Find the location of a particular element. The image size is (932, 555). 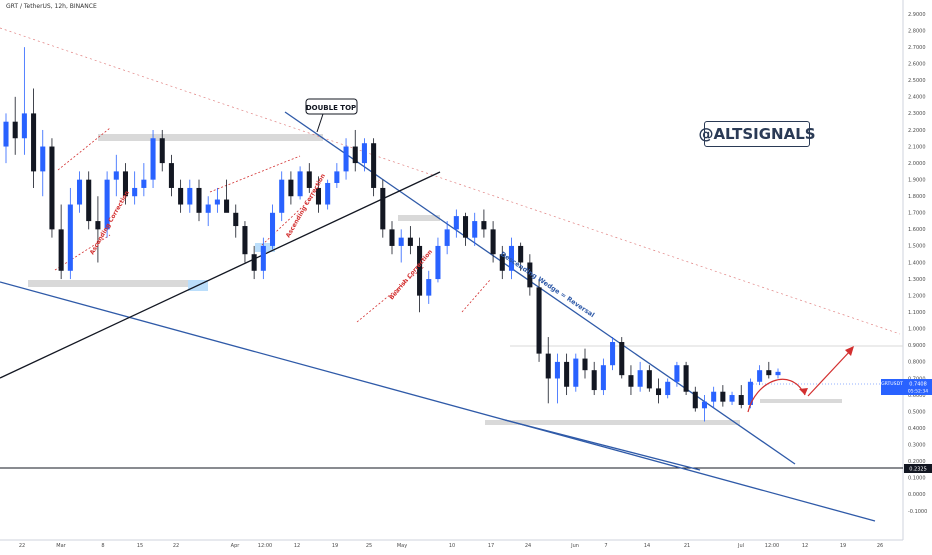

bearish-correction-high is located at coordinates (476, 296).